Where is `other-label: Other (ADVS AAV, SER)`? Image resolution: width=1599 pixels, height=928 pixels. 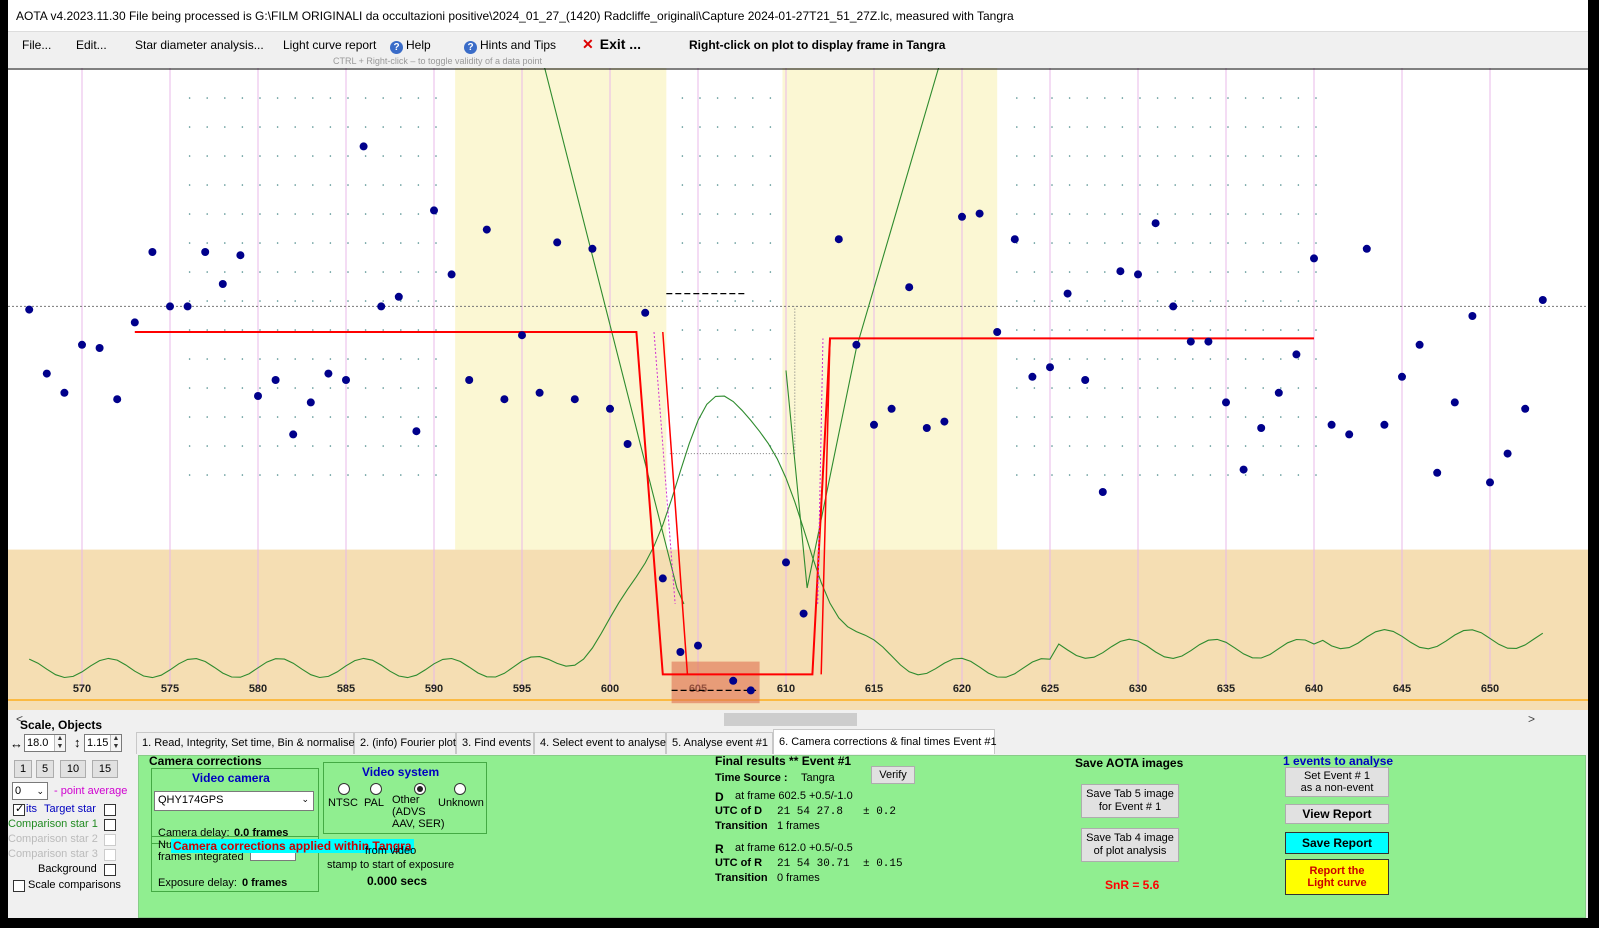 other-label: Other (ADVS AAV, SER) is located at coordinates (418, 812).